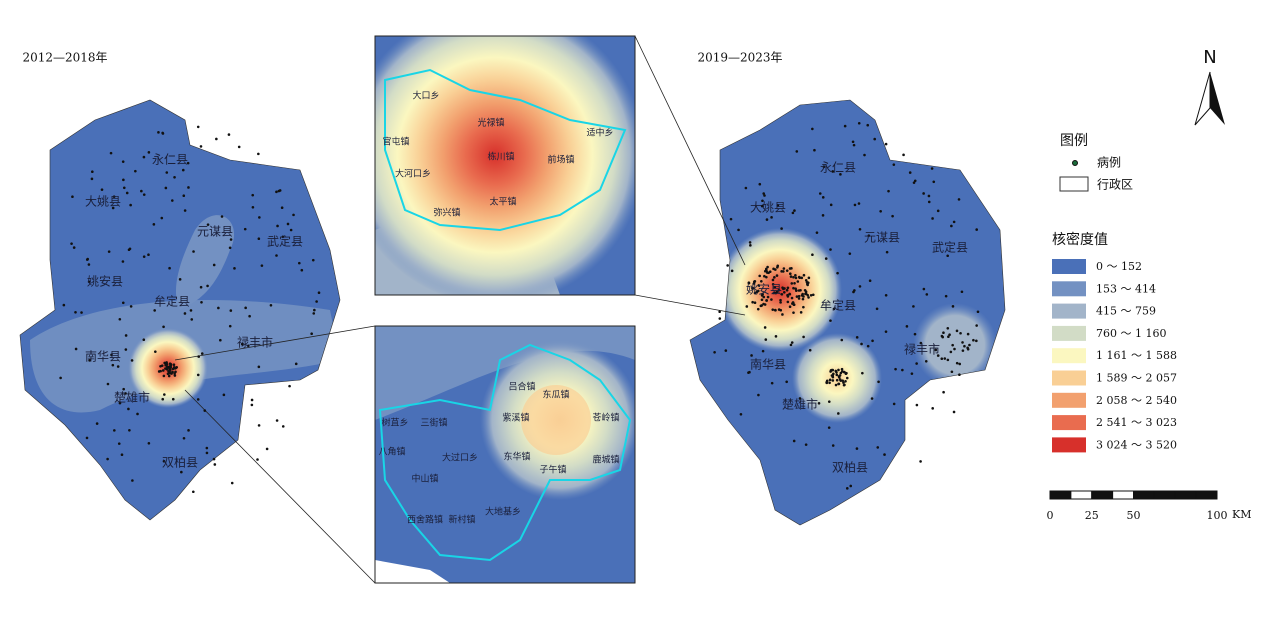 The height and width of the screenshot is (620, 1269). What do you see at coordinates (1069, 266) in the screenshot?
I see `legend-swatch` at bounding box center [1069, 266].